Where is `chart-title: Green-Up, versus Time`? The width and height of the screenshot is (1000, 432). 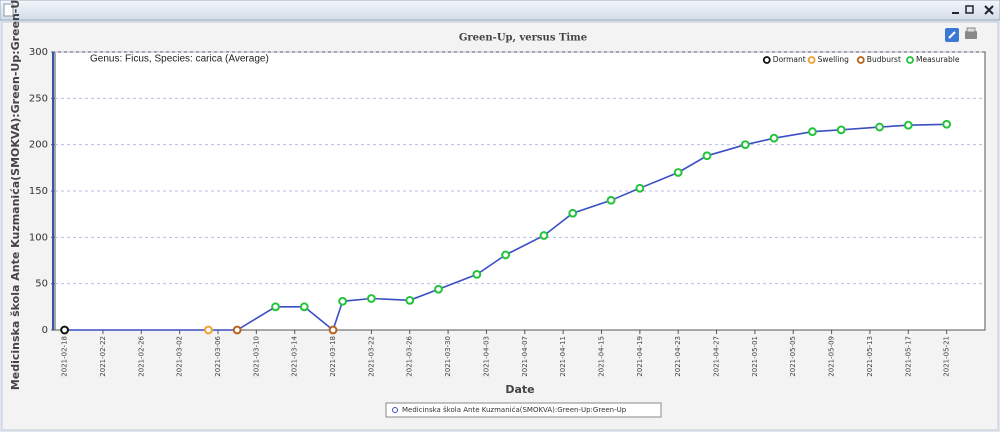
chart-title: Green-Up, versus Time is located at coordinates (523, 38).